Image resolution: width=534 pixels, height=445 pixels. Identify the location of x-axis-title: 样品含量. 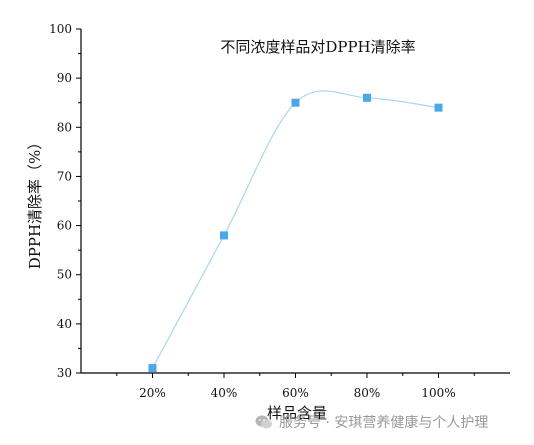
(297, 413).